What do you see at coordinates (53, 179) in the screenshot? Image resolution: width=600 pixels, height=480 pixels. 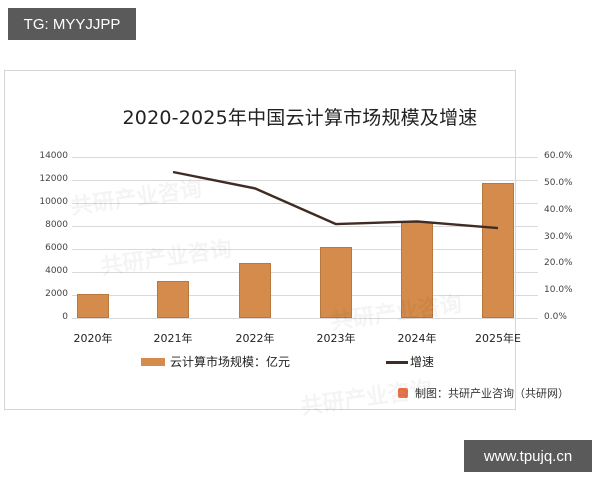 I see `y-left-tick: 12000` at bounding box center [53, 179].